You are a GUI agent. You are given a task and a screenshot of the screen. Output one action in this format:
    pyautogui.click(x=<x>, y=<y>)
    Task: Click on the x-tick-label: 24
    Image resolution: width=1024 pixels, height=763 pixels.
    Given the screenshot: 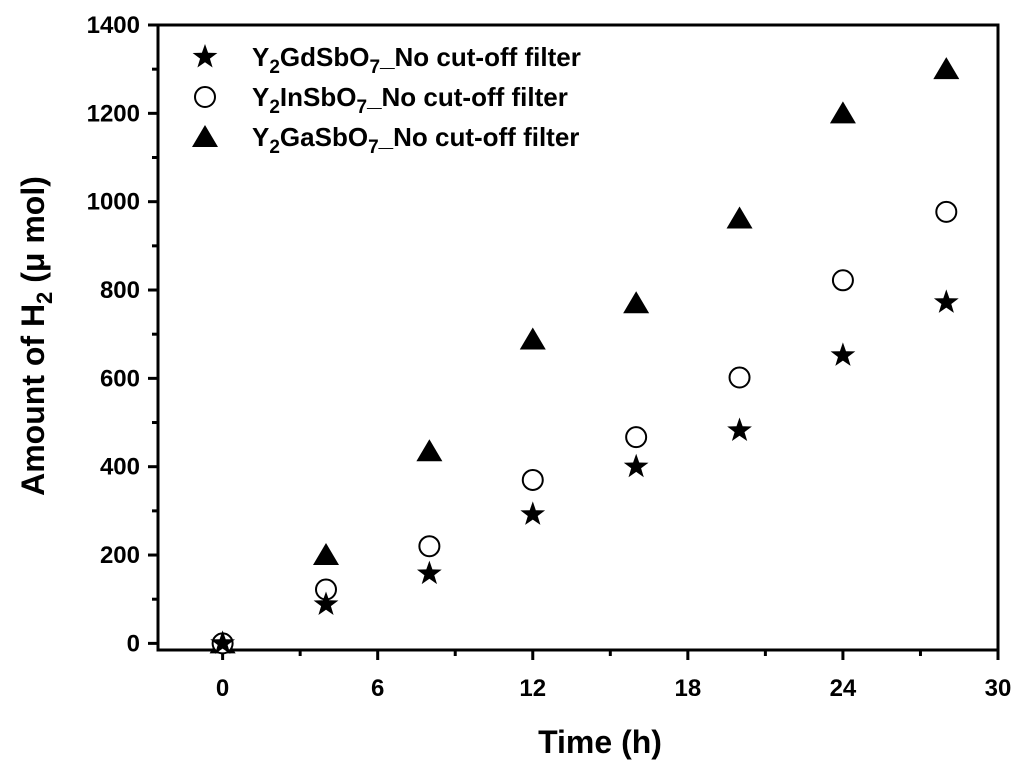 What is the action you would take?
    pyautogui.click(x=843, y=688)
    